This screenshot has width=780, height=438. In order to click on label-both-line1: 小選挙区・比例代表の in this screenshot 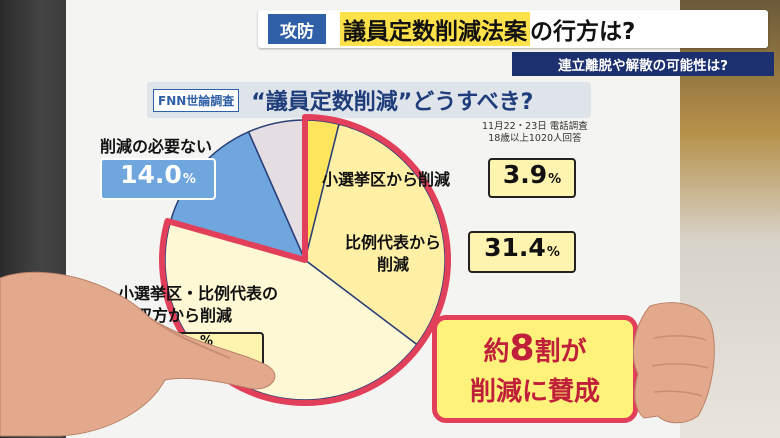, I will do `click(198, 293)`.